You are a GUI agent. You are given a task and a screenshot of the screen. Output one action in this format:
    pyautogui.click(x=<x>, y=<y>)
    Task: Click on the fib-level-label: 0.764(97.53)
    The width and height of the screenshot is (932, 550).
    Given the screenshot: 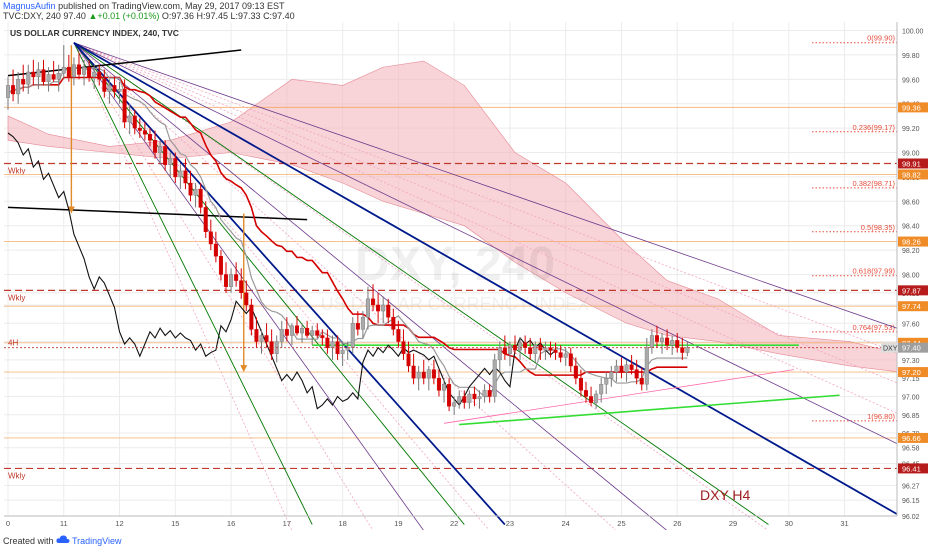 What is the action you would take?
    pyautogui.click(x=873, y=327)
    